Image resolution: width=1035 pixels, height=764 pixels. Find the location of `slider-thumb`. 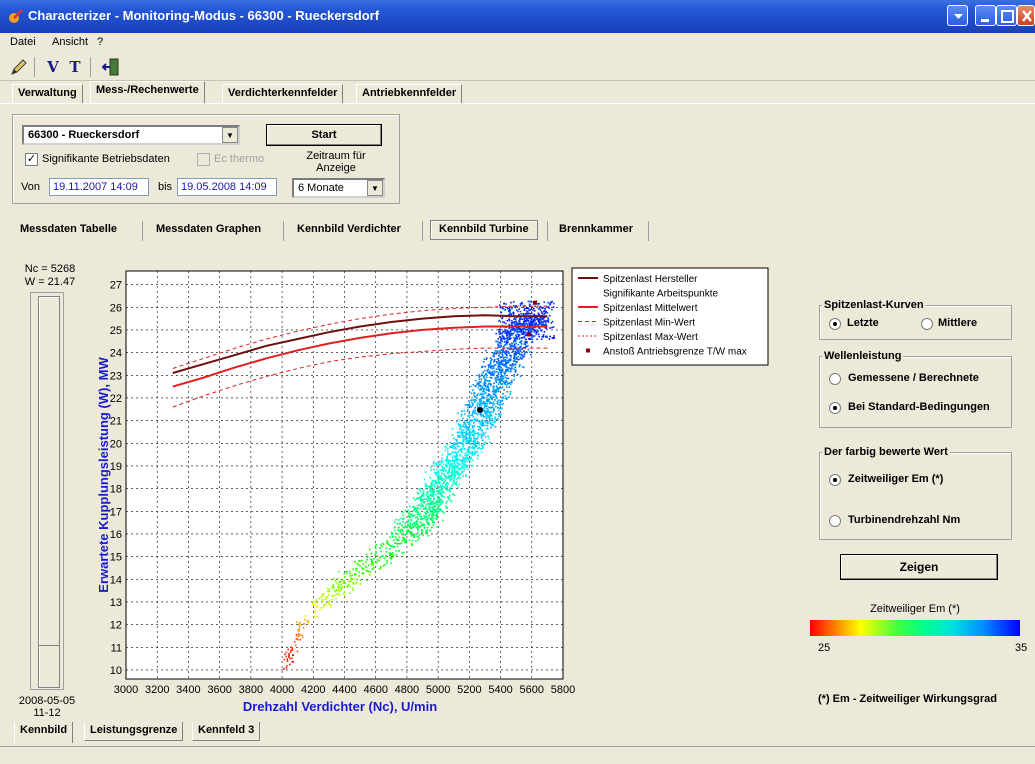

slider-thumb is located at coordinates (49, 649).